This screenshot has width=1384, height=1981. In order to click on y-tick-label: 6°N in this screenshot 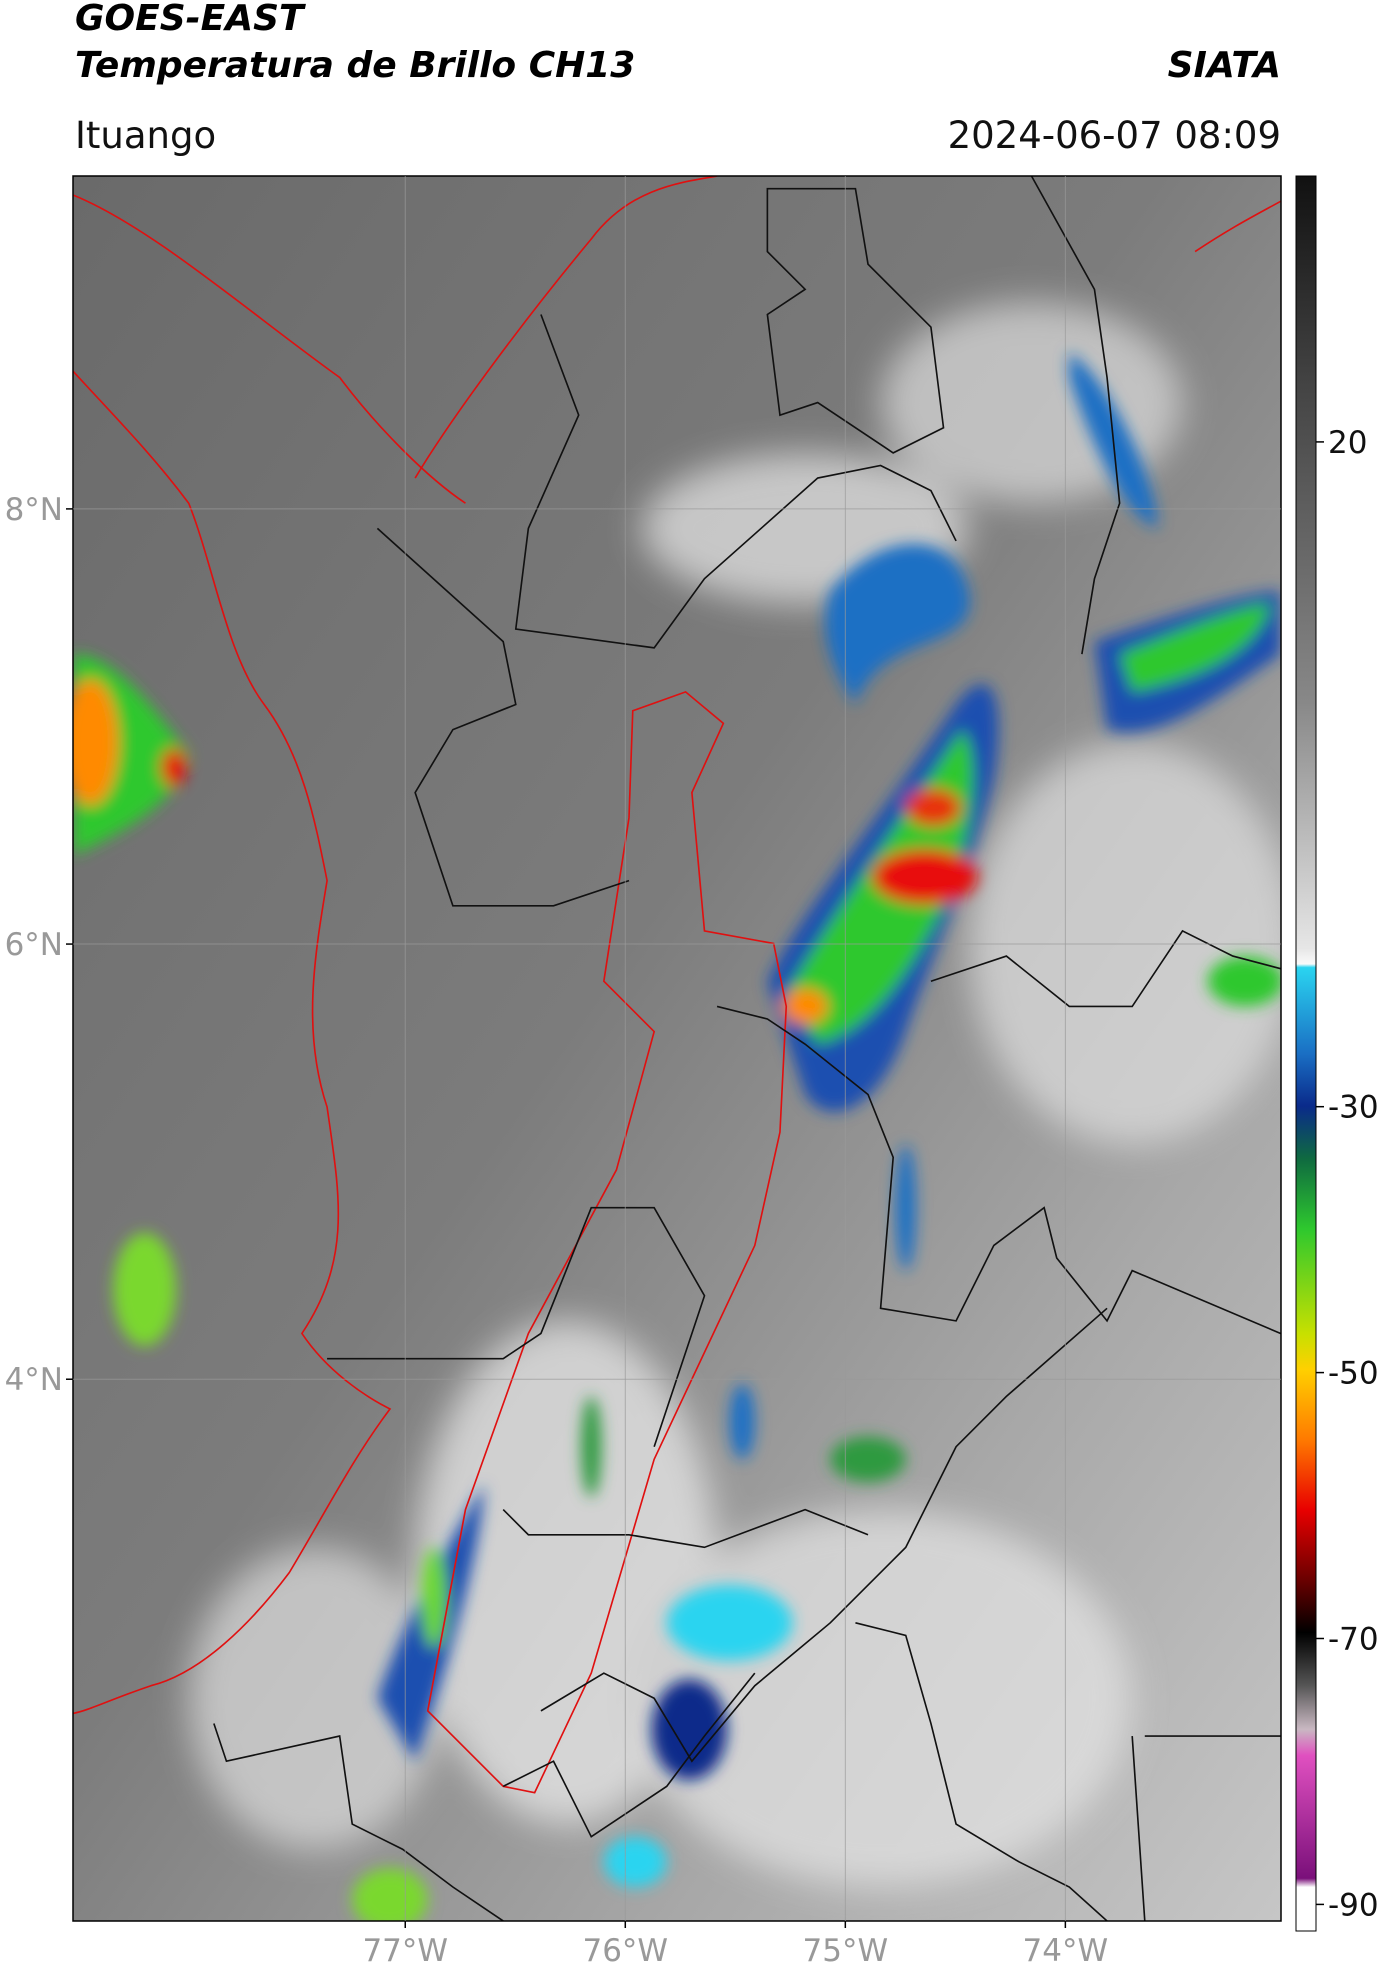, I will do `click(34, 945)`.